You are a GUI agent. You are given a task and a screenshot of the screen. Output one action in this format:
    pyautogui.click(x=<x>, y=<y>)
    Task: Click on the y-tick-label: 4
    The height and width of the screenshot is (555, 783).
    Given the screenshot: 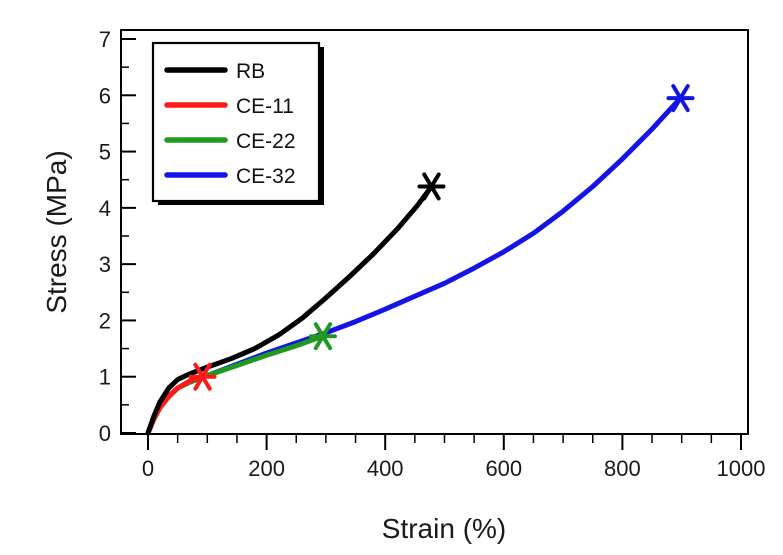 What is the action you would take?
    pyautogui.click(x=105, y=208)
    